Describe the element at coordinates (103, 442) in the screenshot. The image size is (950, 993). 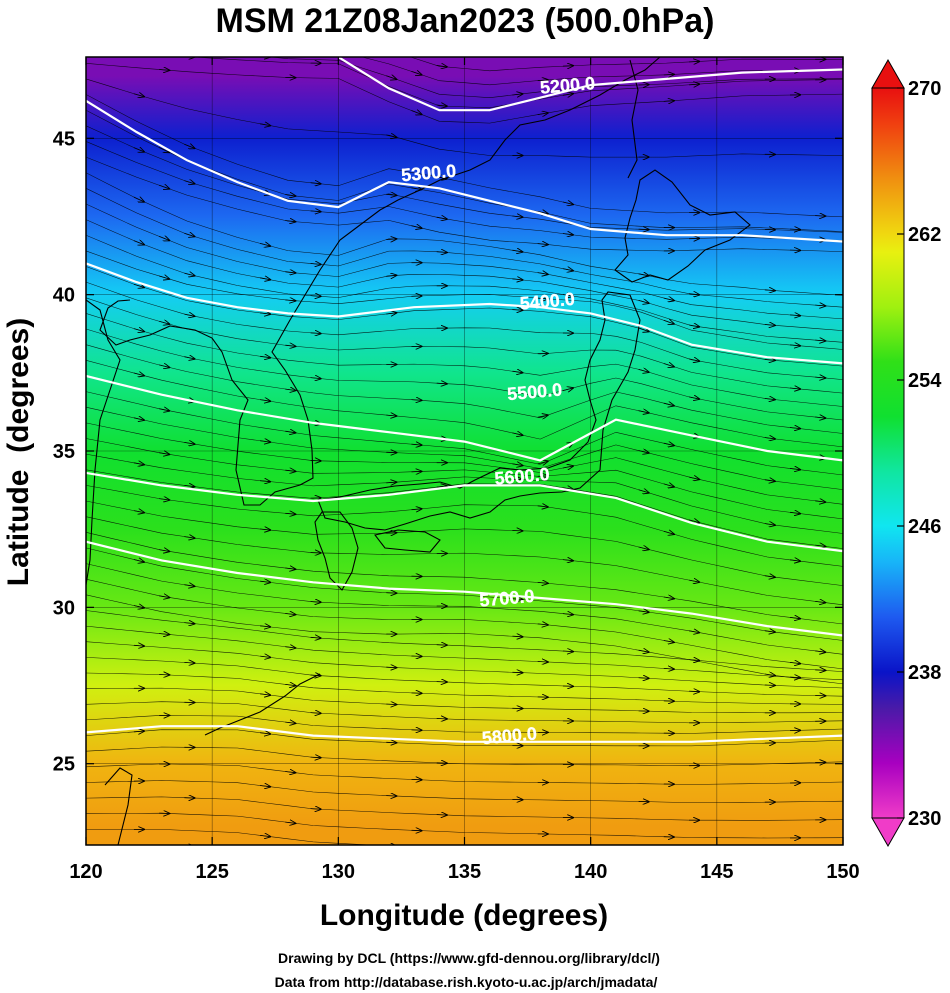
I see `coastline-china` at that location.